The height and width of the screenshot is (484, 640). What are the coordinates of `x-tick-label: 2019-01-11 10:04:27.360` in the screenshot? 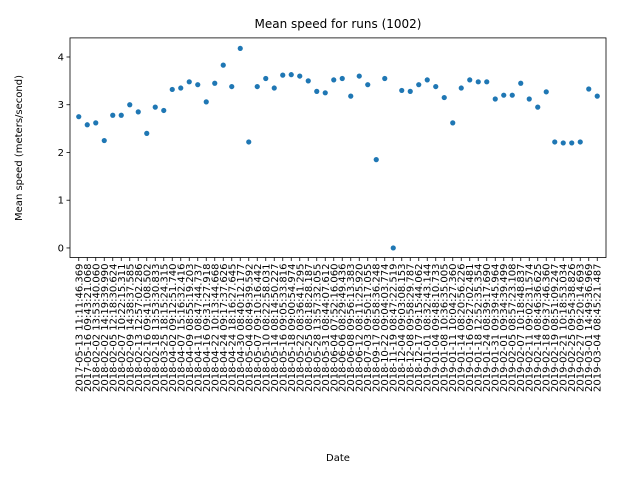 It's located at (453, 328).